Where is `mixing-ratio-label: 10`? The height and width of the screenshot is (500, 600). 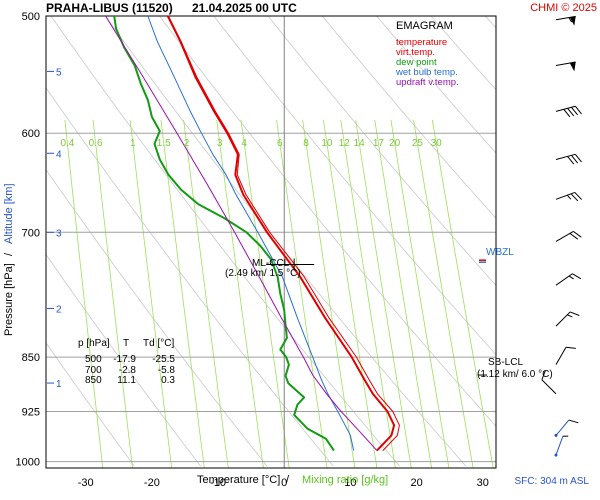 mixing-ratio-label: 10 is located at coordinates (327, 143).